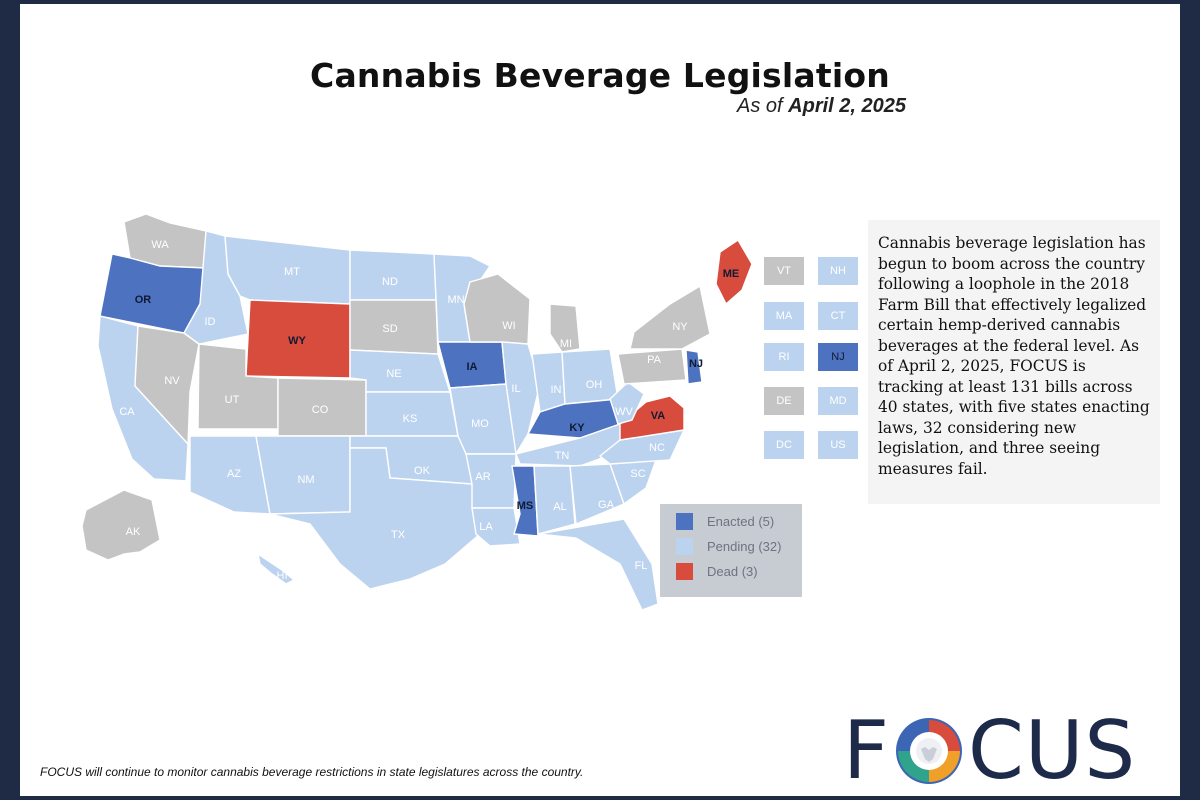 The height and width of the screenshot is (800, 1200). Describe the element at coordinates (133, 532) in the screenshot. I see `state-label-ak: AK` at that location.